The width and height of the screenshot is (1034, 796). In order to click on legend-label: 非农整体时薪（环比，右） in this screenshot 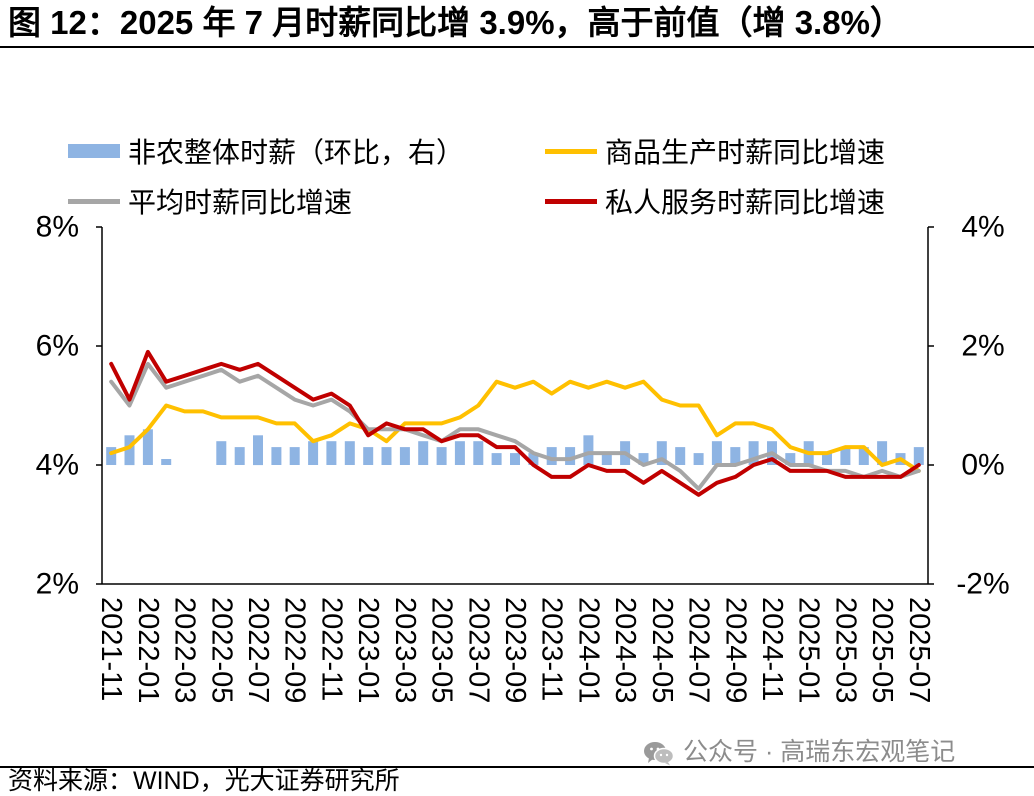, I will do `click(296, 152)`.